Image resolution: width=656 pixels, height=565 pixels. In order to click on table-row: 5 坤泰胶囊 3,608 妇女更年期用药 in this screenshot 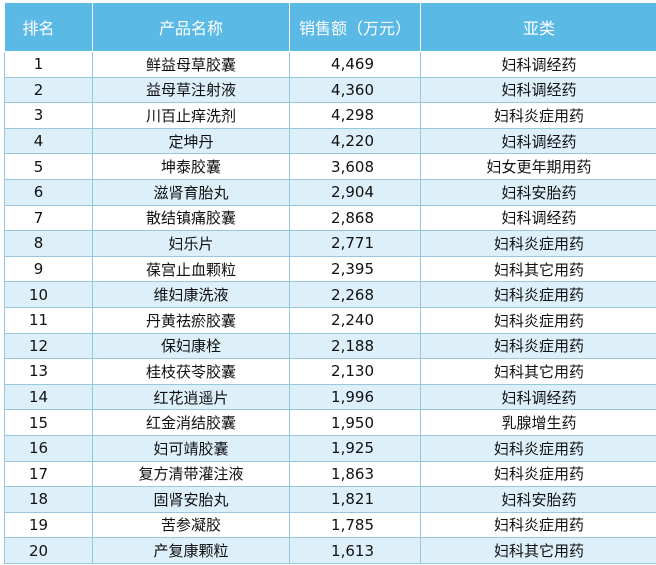, I will do `click(330, 166)`.